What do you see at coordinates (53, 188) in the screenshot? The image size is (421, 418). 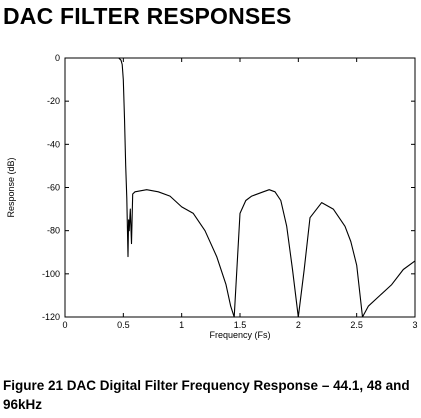 I see `y-tick-label: -60` at bounding box center [53, 188].